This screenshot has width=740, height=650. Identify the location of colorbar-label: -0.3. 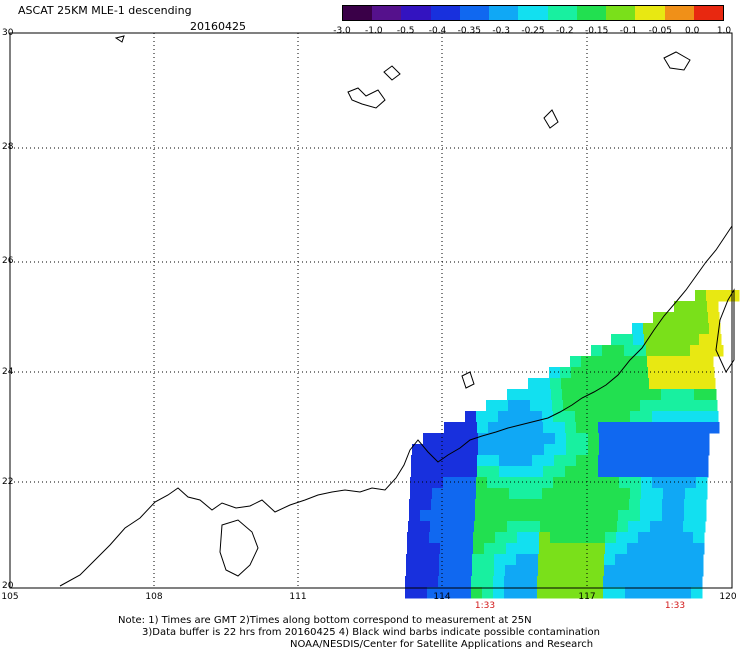
(501, 31).